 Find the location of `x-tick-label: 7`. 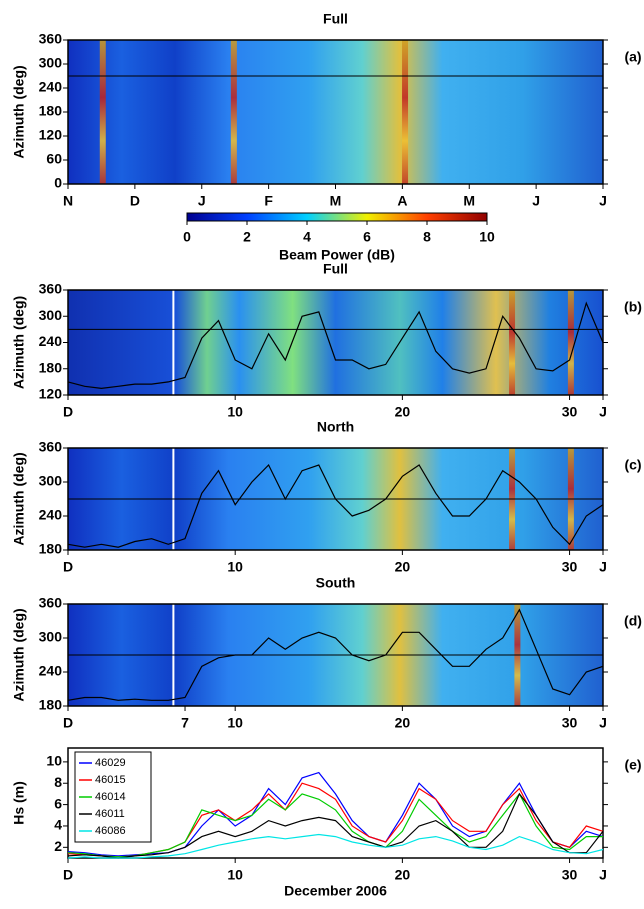

x-tick-label: 7 is located at coordinates (185, 723).